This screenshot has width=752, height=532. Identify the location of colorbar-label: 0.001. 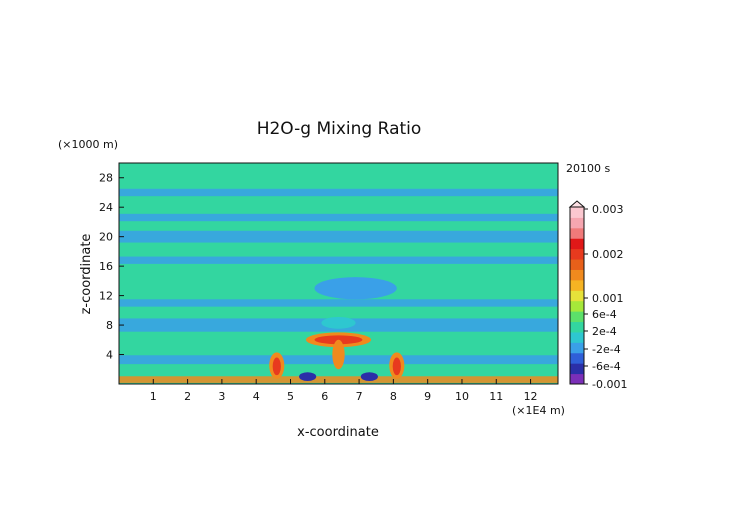
(608, 298).